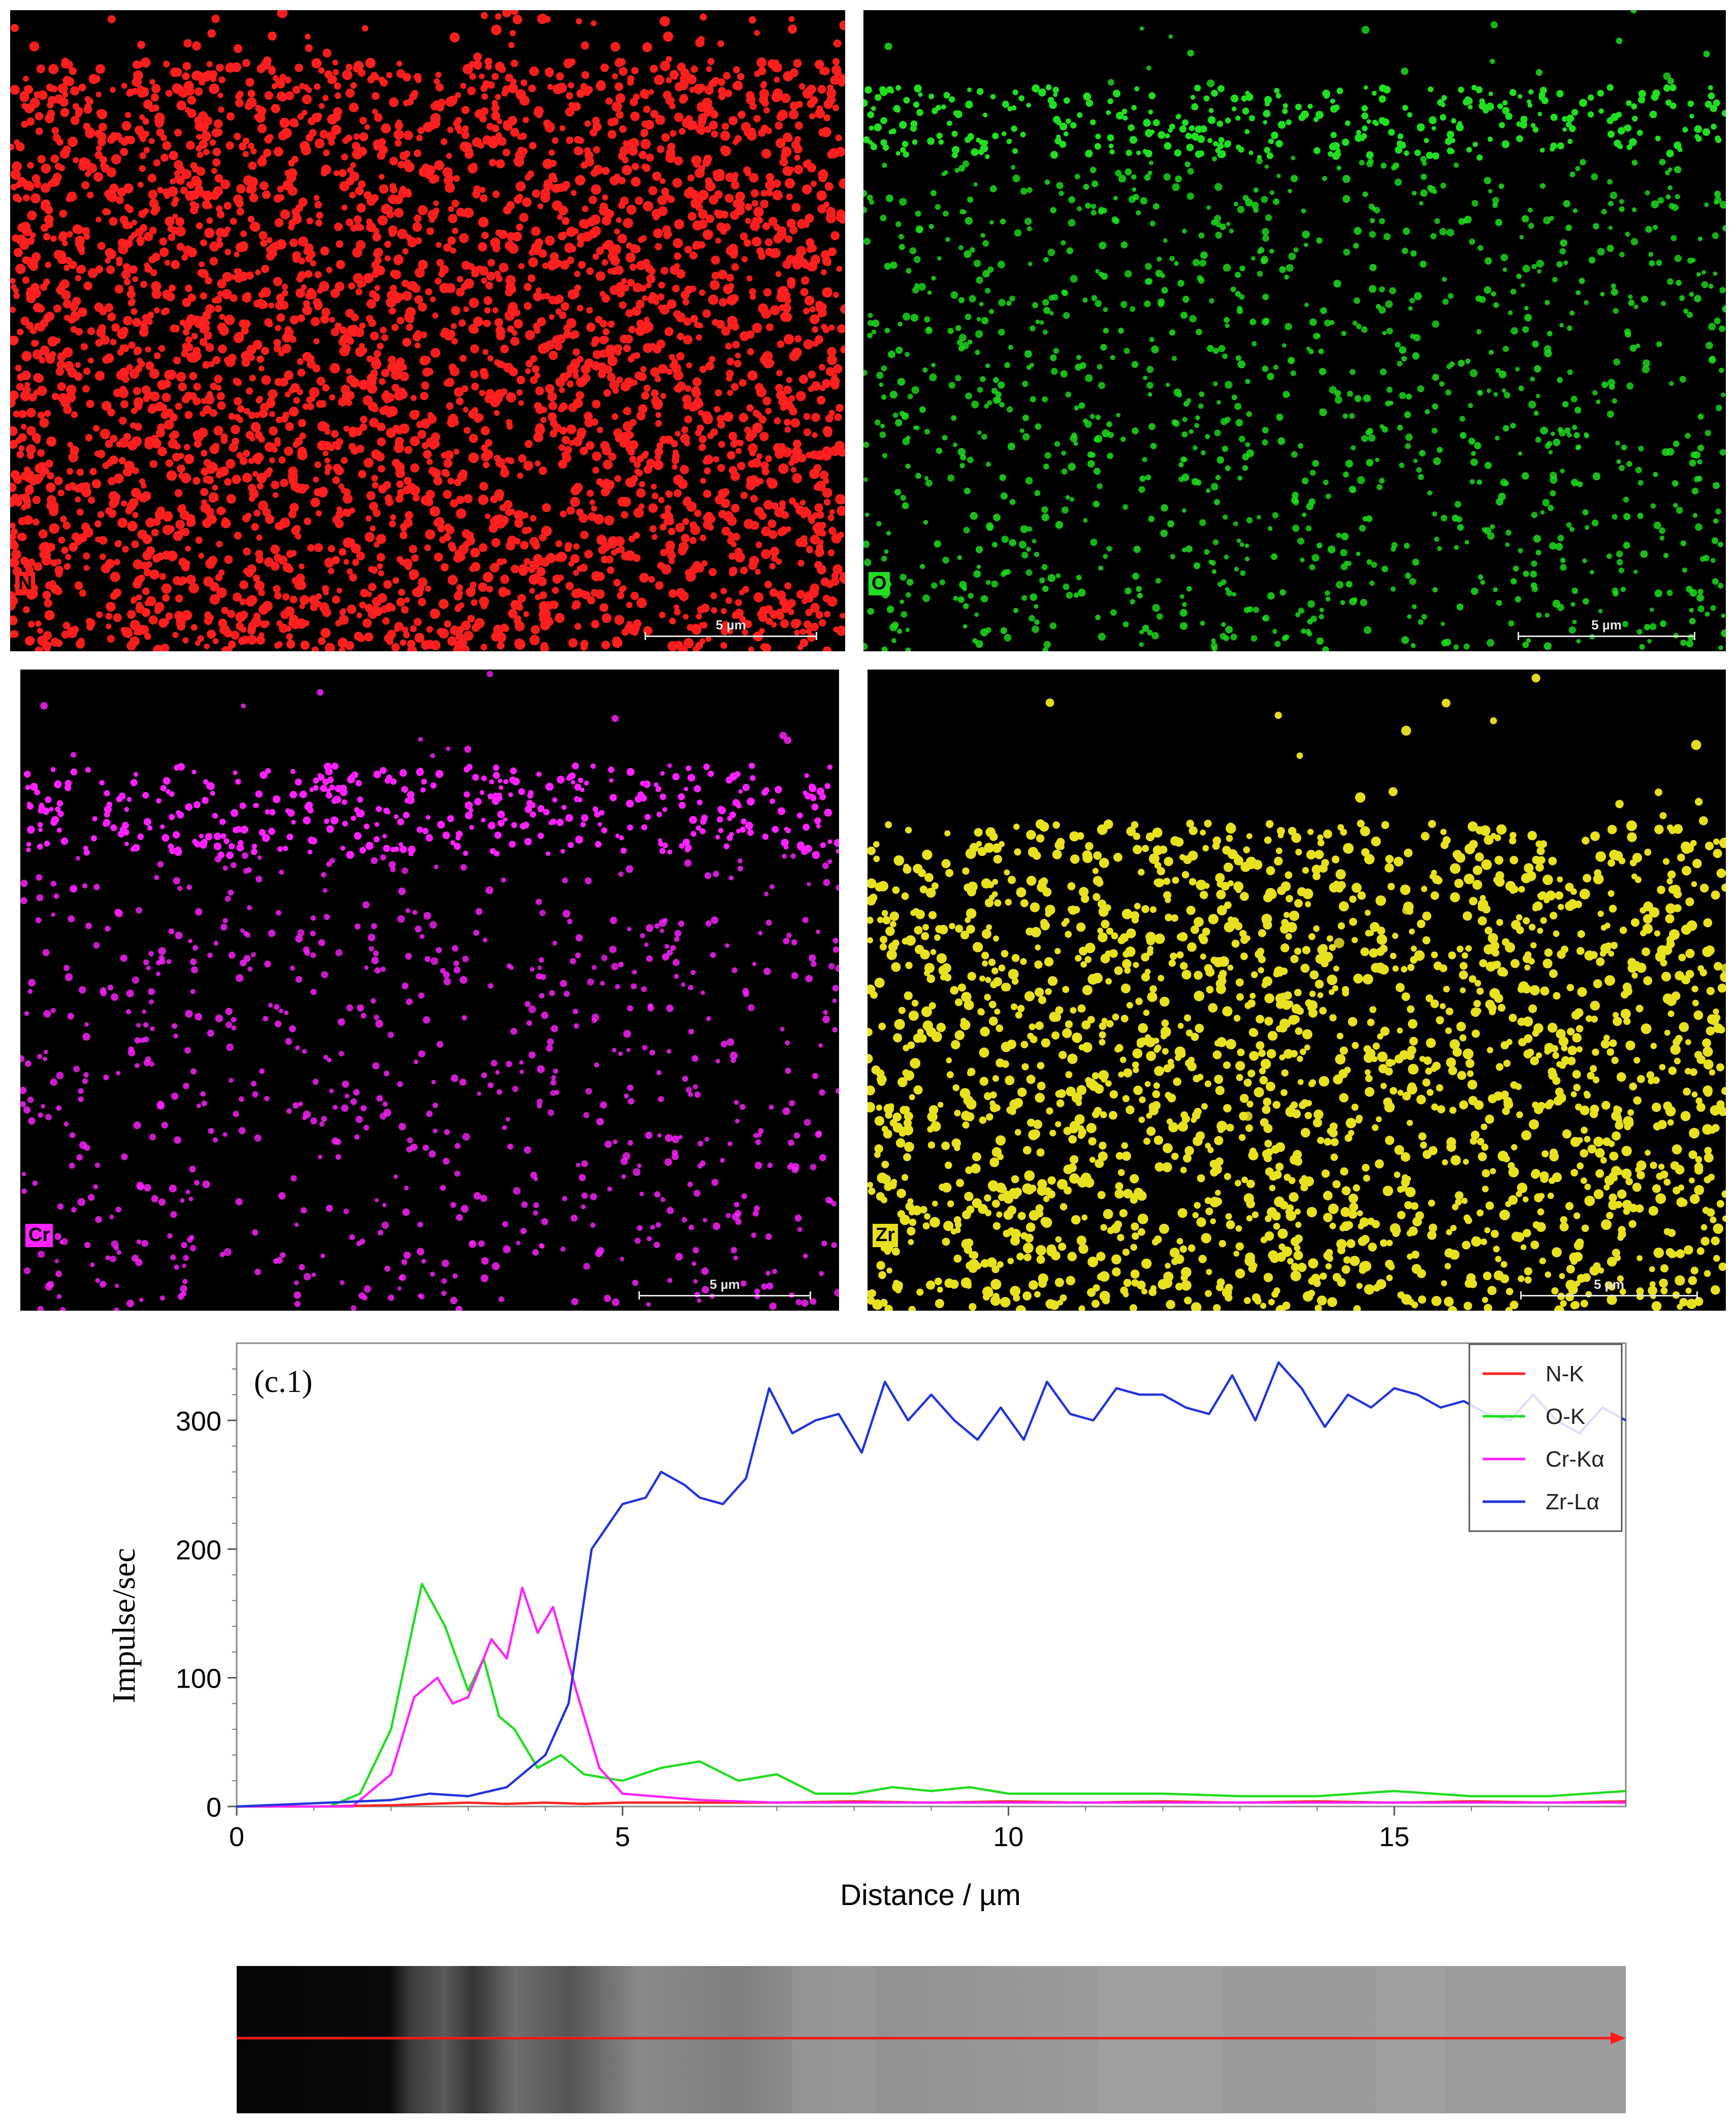  I want to click on zr-map: Zr 5 µm, so click(1296, 990).